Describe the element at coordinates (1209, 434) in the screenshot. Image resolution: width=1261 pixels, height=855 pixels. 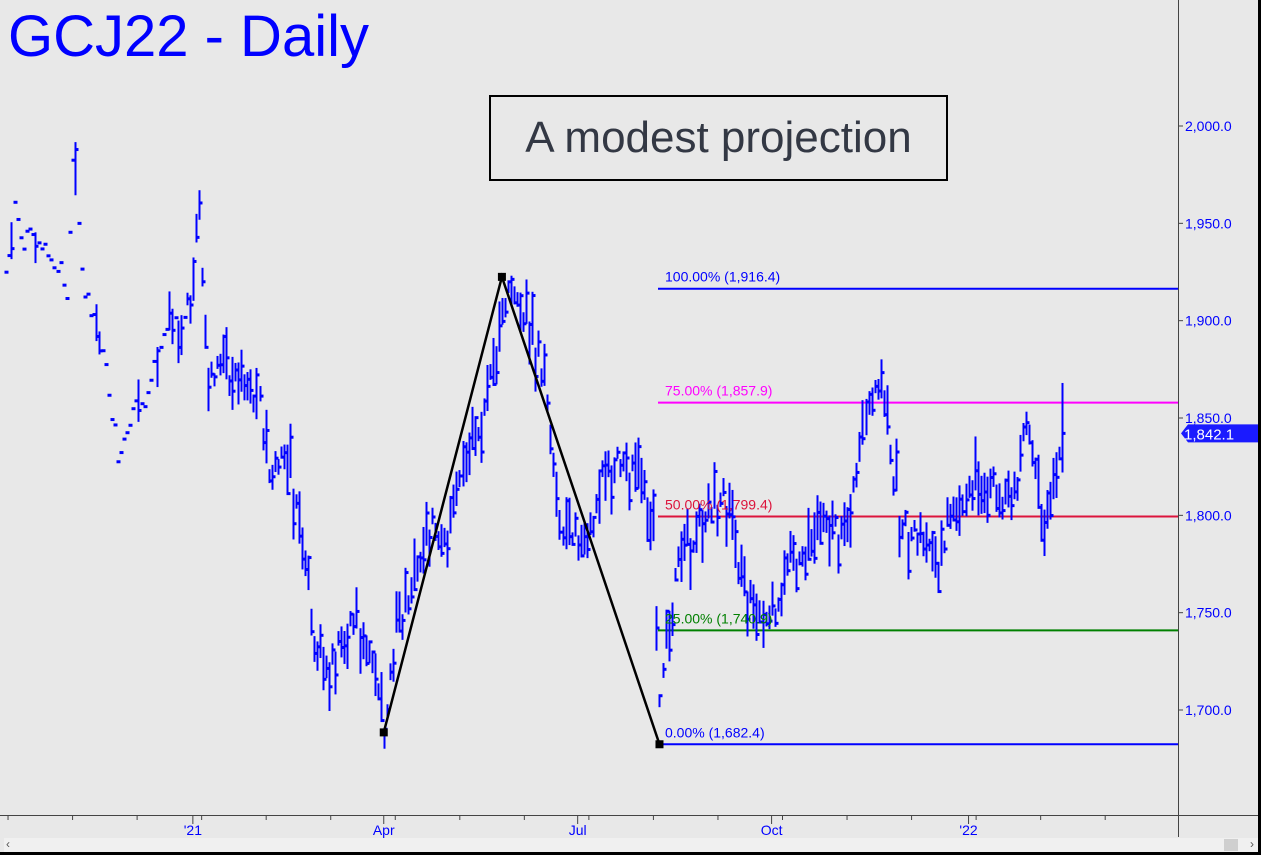
I see `last-price-label: 1,842.1` at that location.